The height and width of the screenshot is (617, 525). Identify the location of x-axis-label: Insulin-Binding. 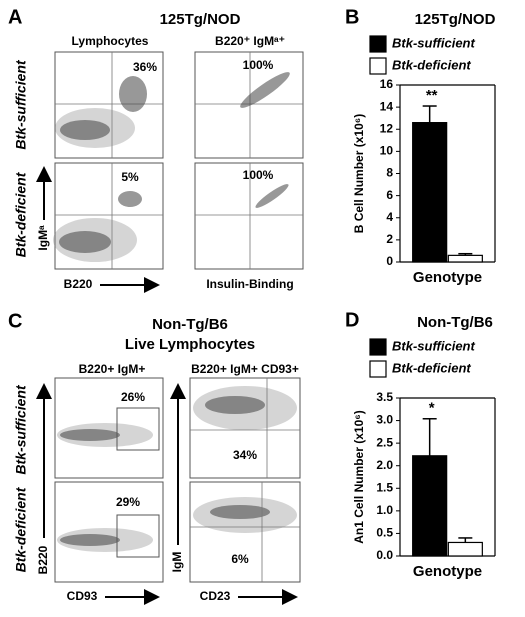
(249, 284).